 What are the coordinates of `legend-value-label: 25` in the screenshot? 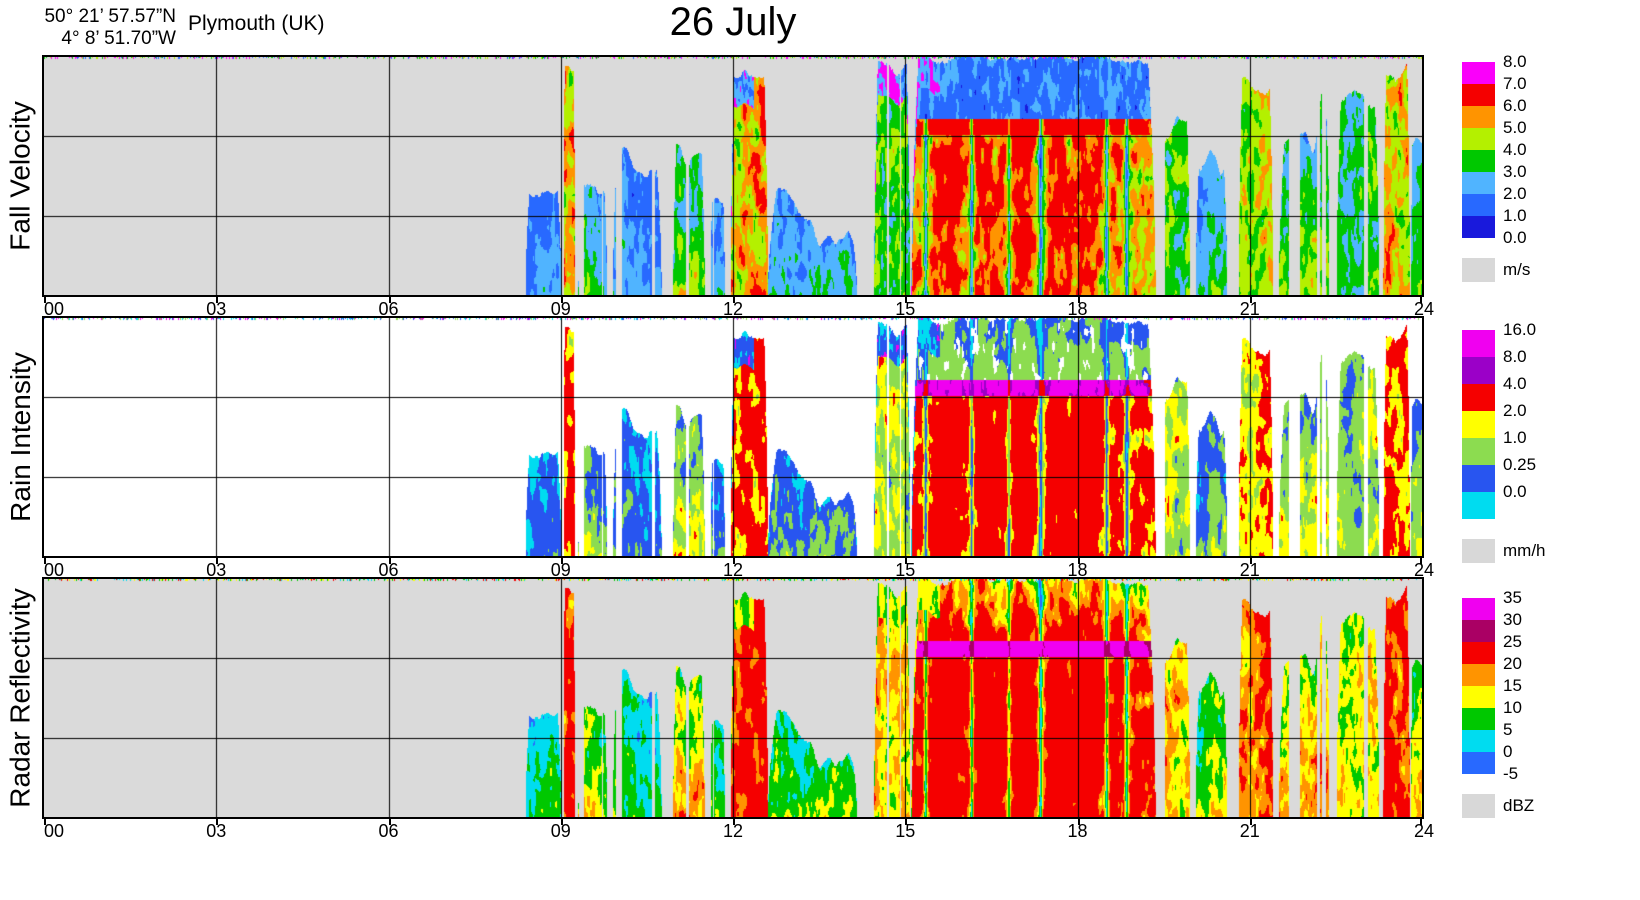 It's located at (1512, 641).